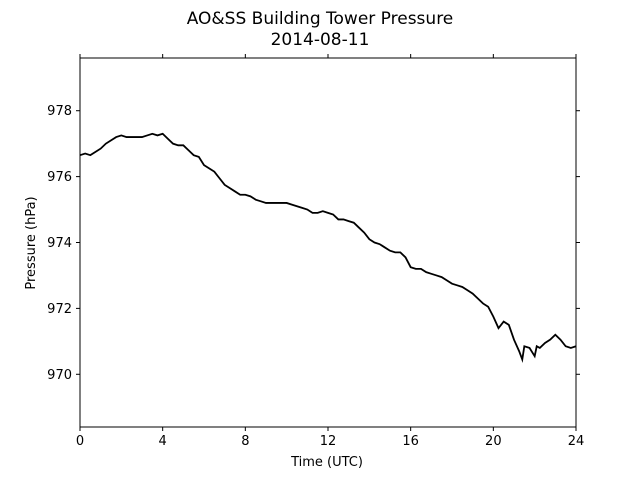  I want to click on y-axis-label: Pressure (hPa), so click(31, 242).